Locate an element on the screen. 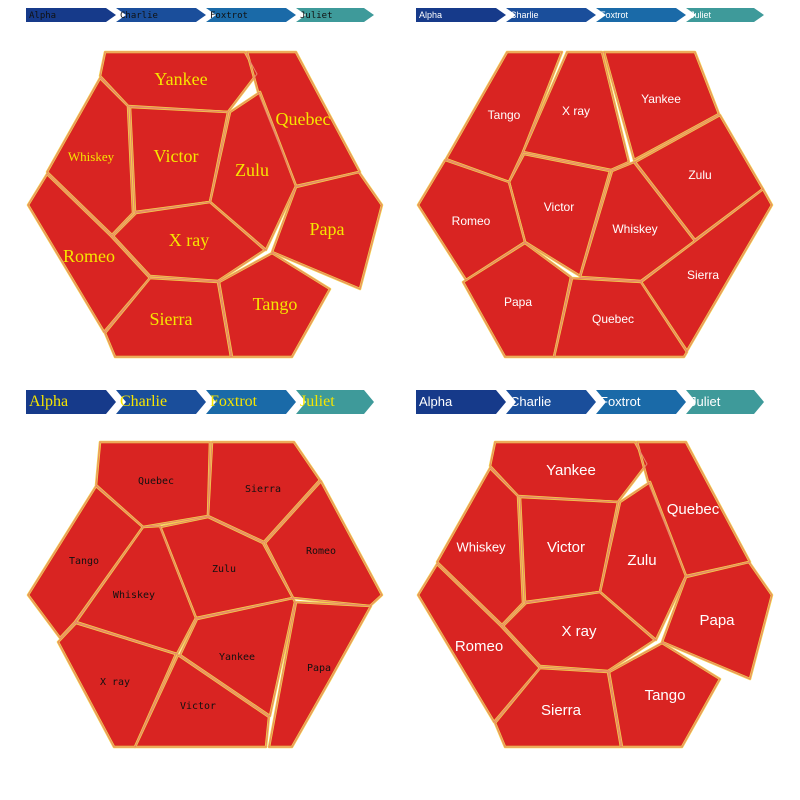  voronoi-cell-outline-victor is located at coordinates (559, 215).